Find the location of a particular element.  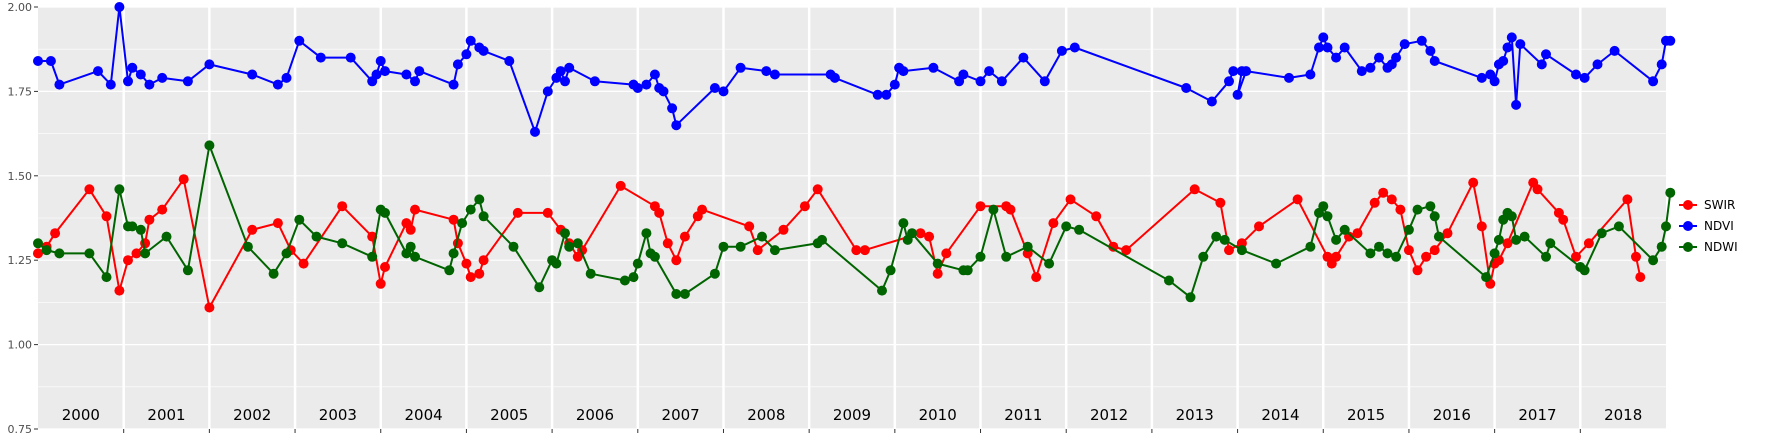

year-label: 2018 is located at coordinates (1623, 415).